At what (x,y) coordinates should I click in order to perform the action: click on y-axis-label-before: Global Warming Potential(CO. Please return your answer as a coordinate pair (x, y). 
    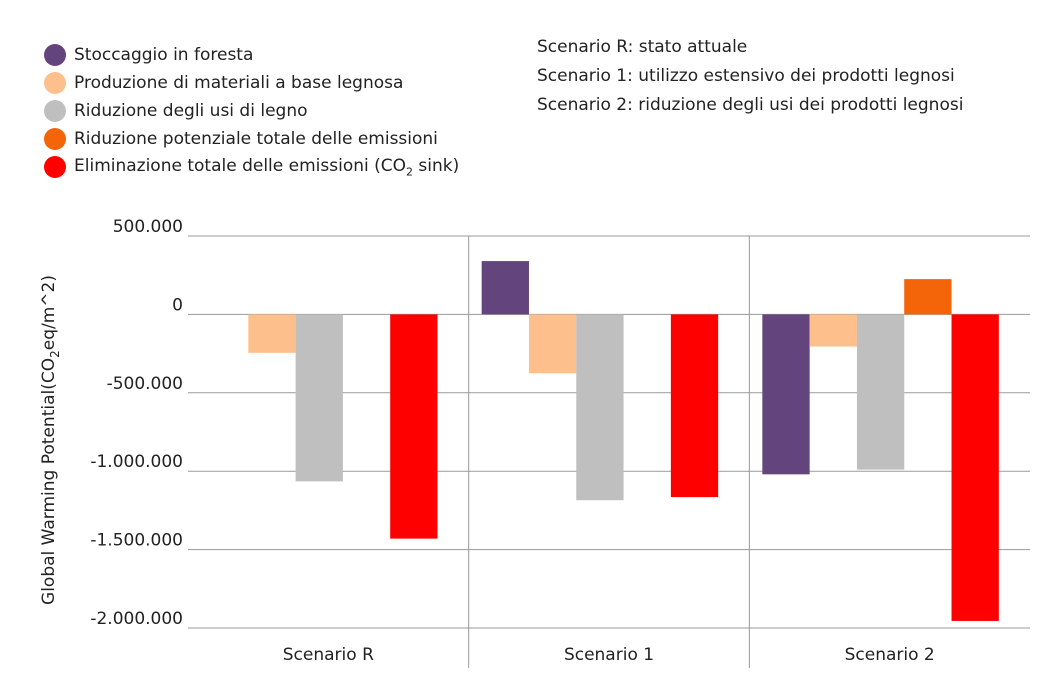
    Looking at the image, I should click on (49, 481).